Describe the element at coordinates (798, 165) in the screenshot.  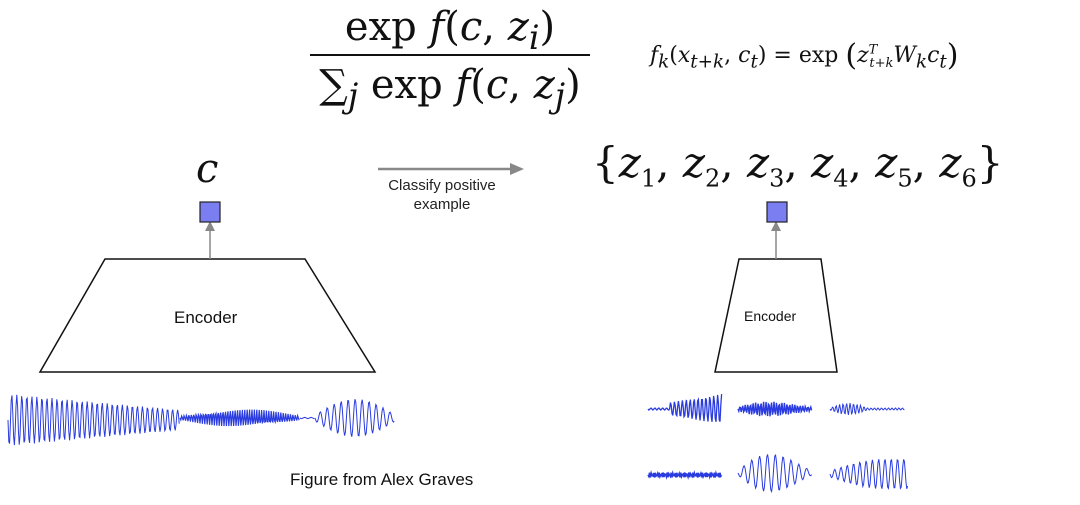
I see `candidate-set: {z1, z2, z3, z4, z5, z6}` at that location.